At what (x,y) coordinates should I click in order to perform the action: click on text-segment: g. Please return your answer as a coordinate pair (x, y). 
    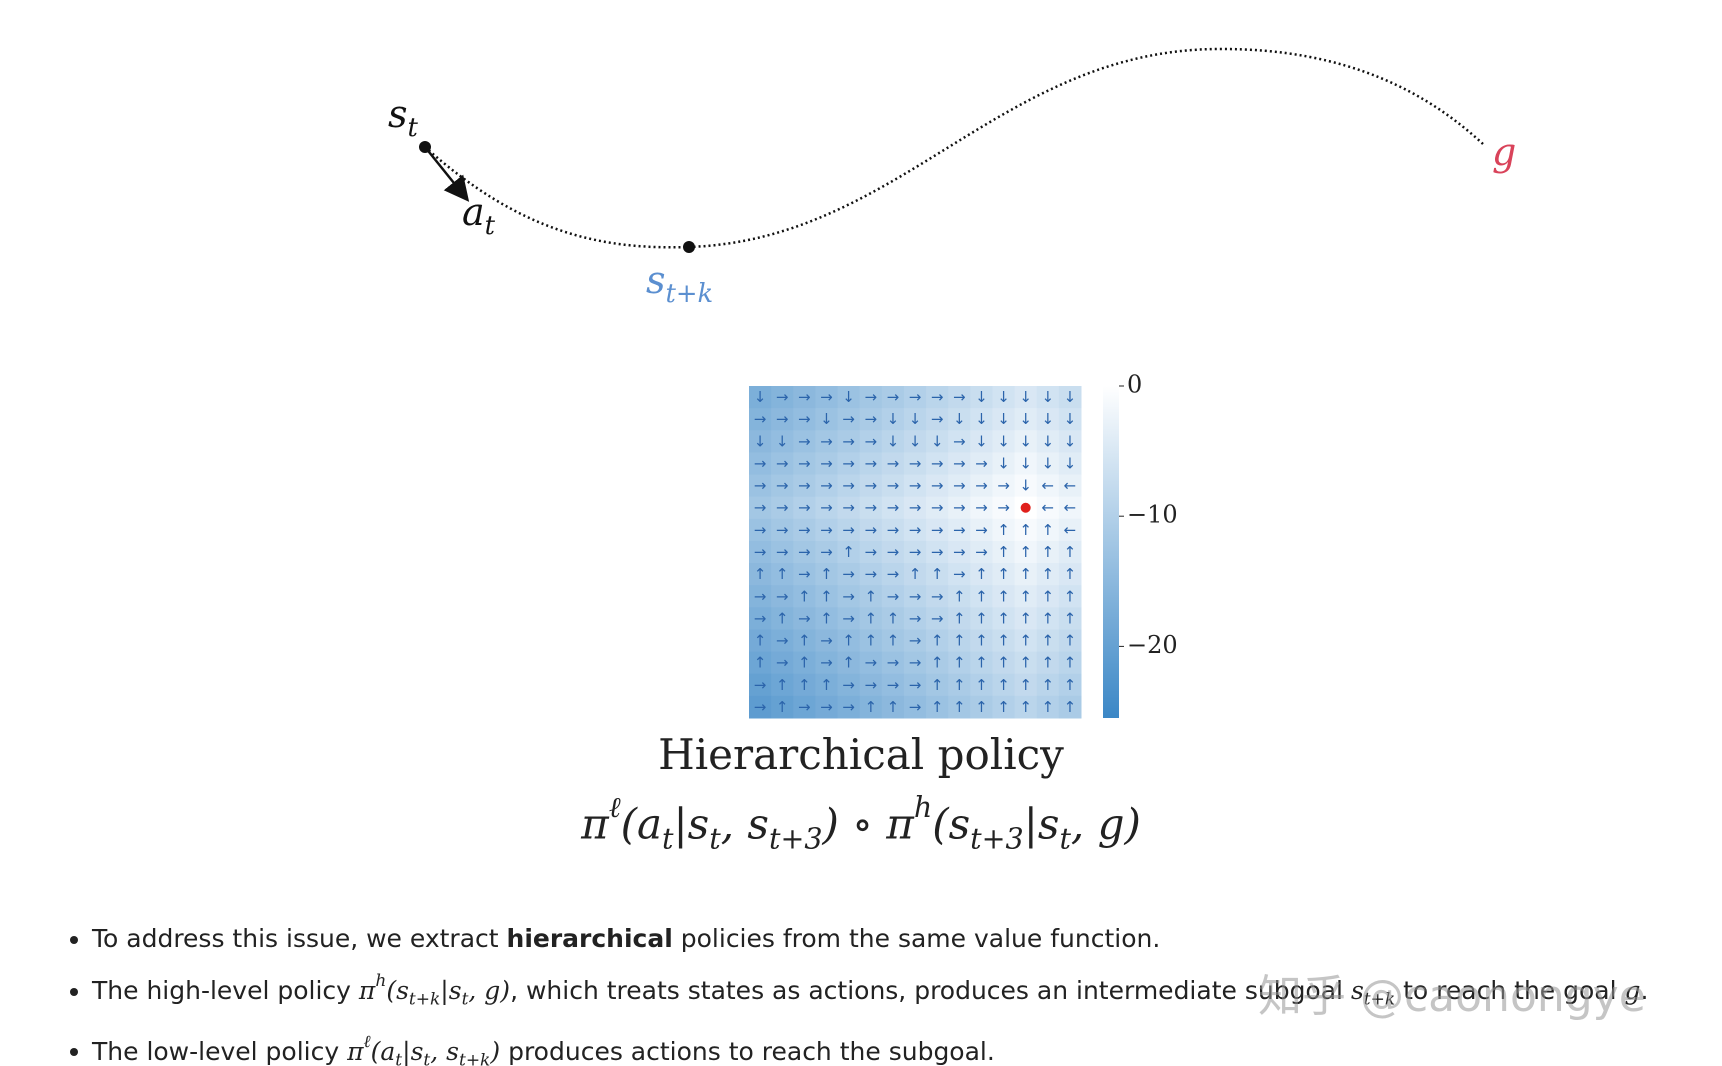
    Looking at the image, I should click on (1504, 152).